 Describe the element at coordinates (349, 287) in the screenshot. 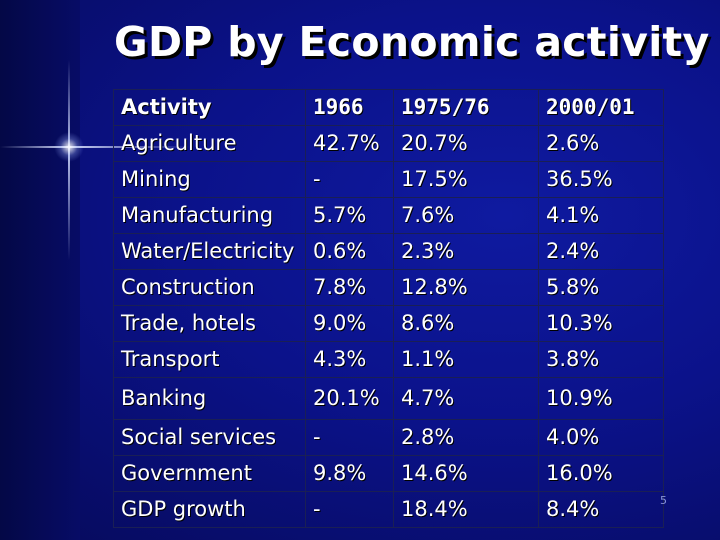

I see `value-1966: 7.8%` at that location.